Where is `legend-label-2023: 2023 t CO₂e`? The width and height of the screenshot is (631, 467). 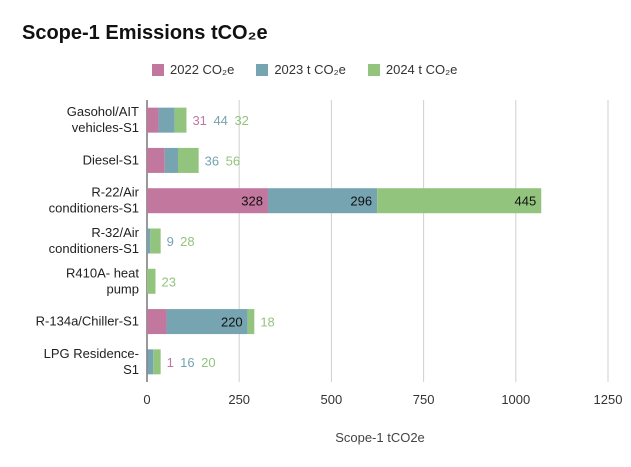
legend-label-2023: 2023 t CO₂e is located at coordinates (310, 69).